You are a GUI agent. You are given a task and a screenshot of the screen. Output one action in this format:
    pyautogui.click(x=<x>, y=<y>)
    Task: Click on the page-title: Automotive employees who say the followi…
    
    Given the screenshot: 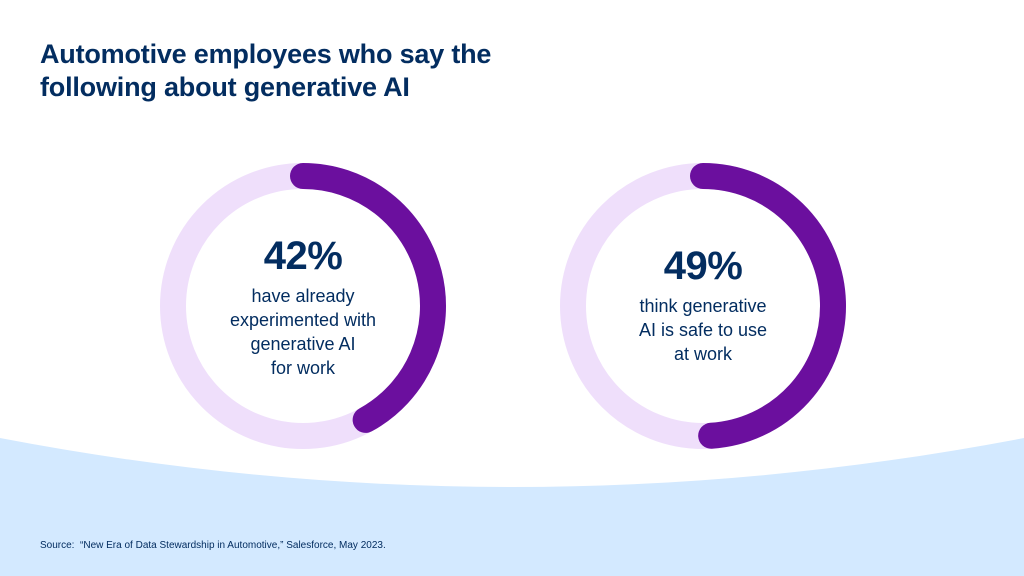 What is the action you would take?
    pyautogui.click(x=266, y=70)
    